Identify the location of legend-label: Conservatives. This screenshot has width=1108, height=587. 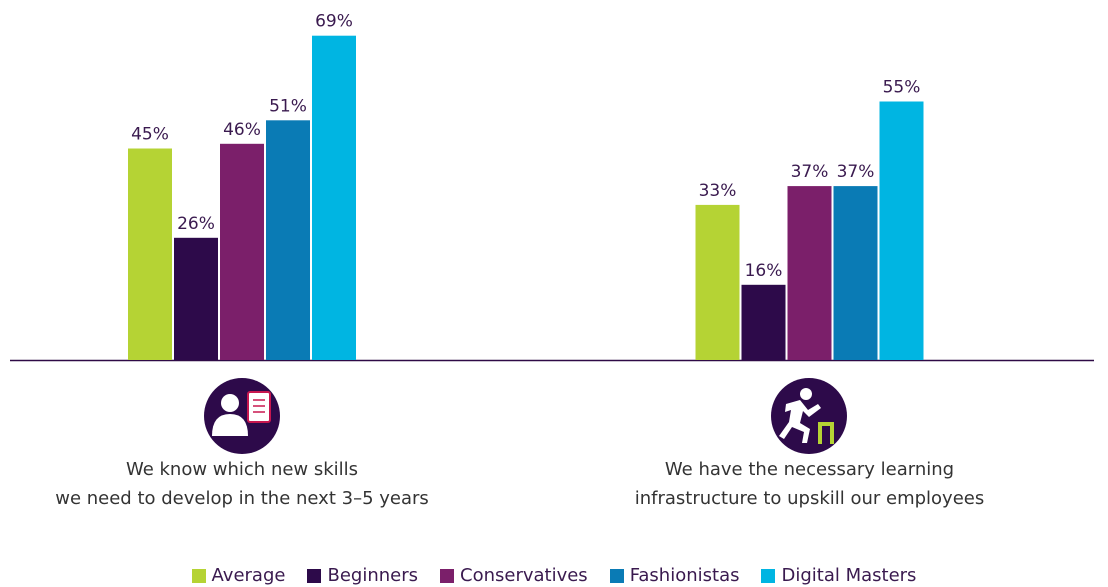
(524, 575).